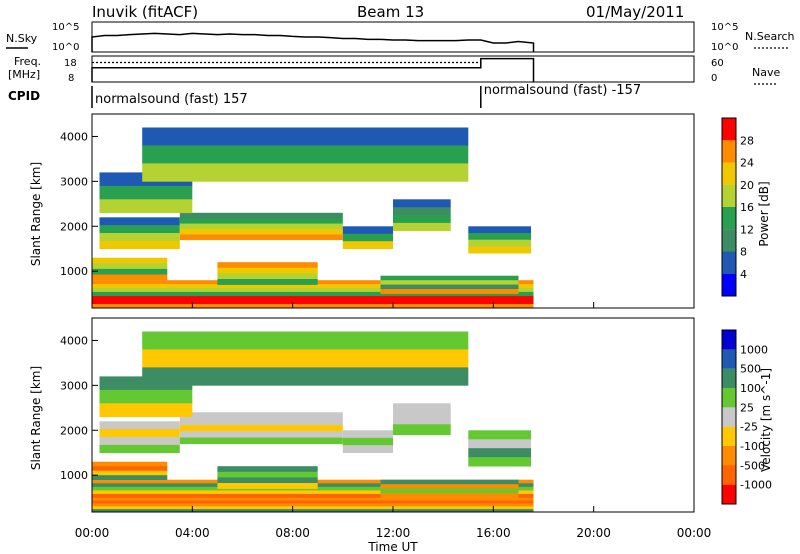 This screenshot has height=554, width=800. What do you see at coordinates (743, 274) in the screenshot?
I see `power-colorbar-tick-6: 4` at bounding box center [743, 274].